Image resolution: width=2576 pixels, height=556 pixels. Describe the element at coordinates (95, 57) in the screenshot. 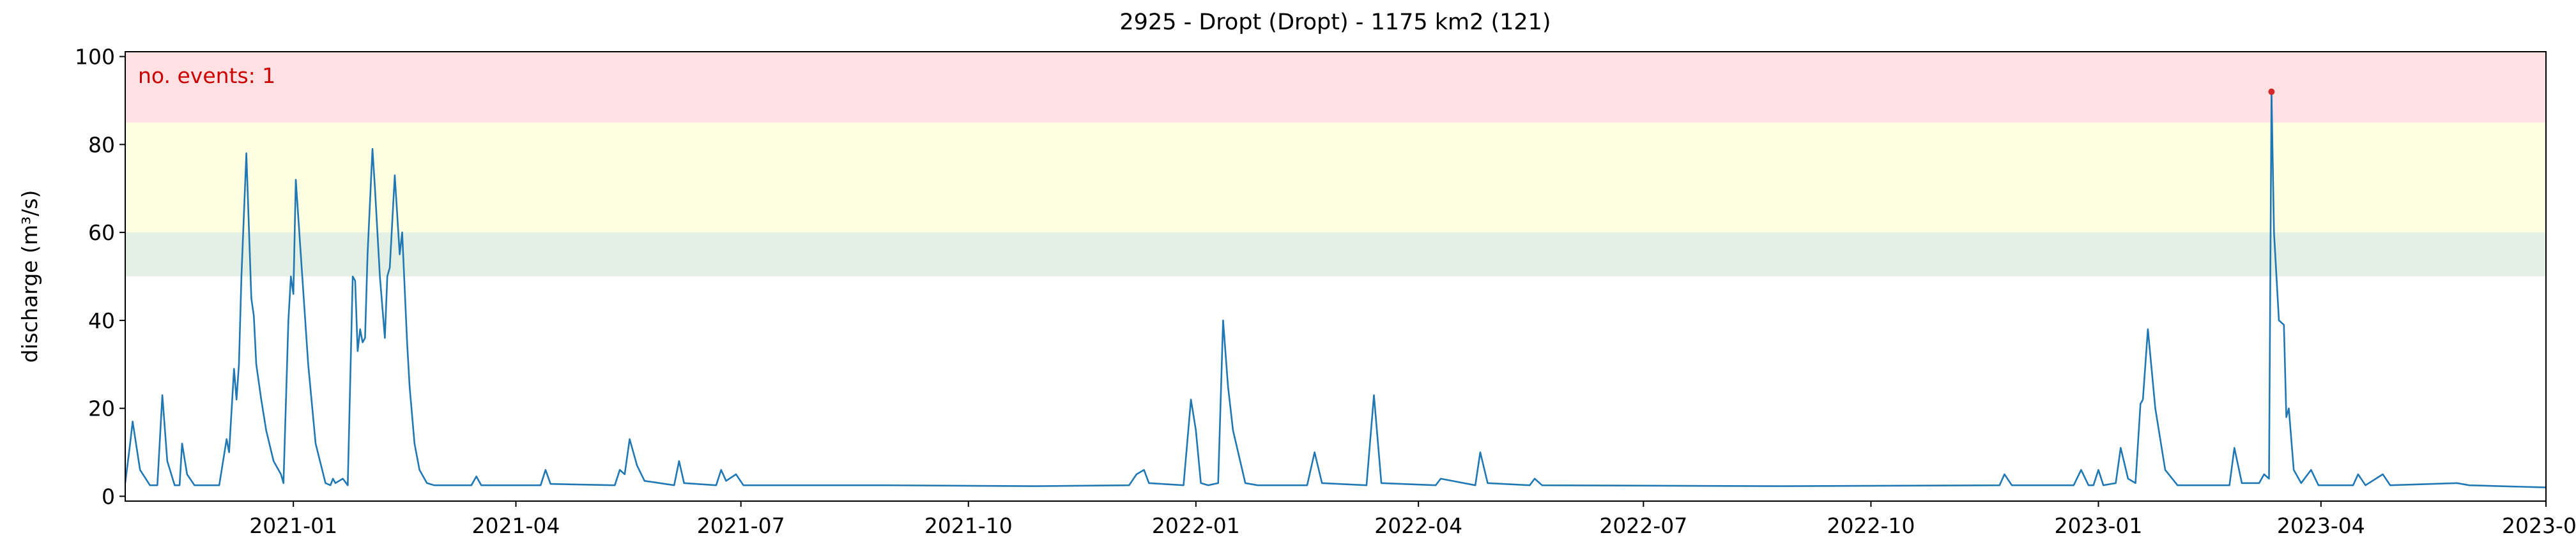

I see `y-tick-label: 100` at that location.